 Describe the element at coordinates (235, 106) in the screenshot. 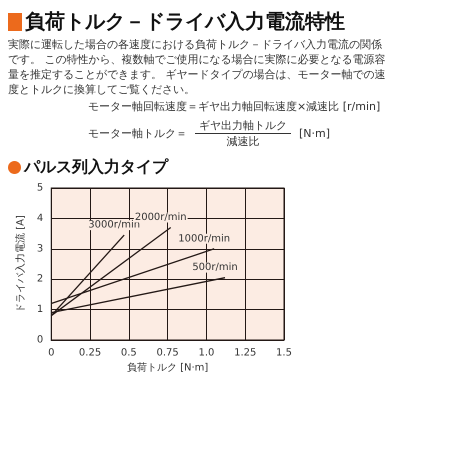

I see `text: モーター軸回転速度＝ギヤ出力軸回転速度×減速比 [r/min]` at that location.